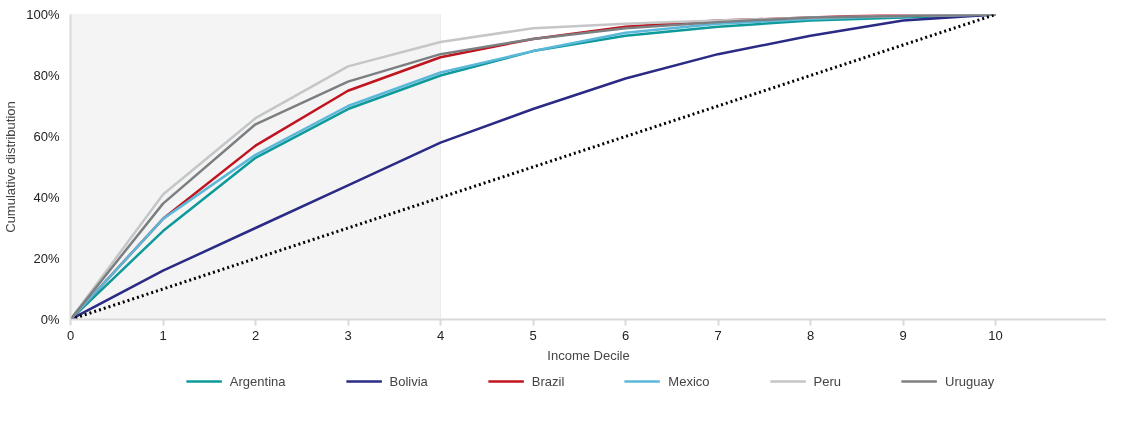 This screenshot has height=421, width=1148. Describe the element at coordinates (625, 335) in the screenshot. I see `x-tick-label: 6` at that location.